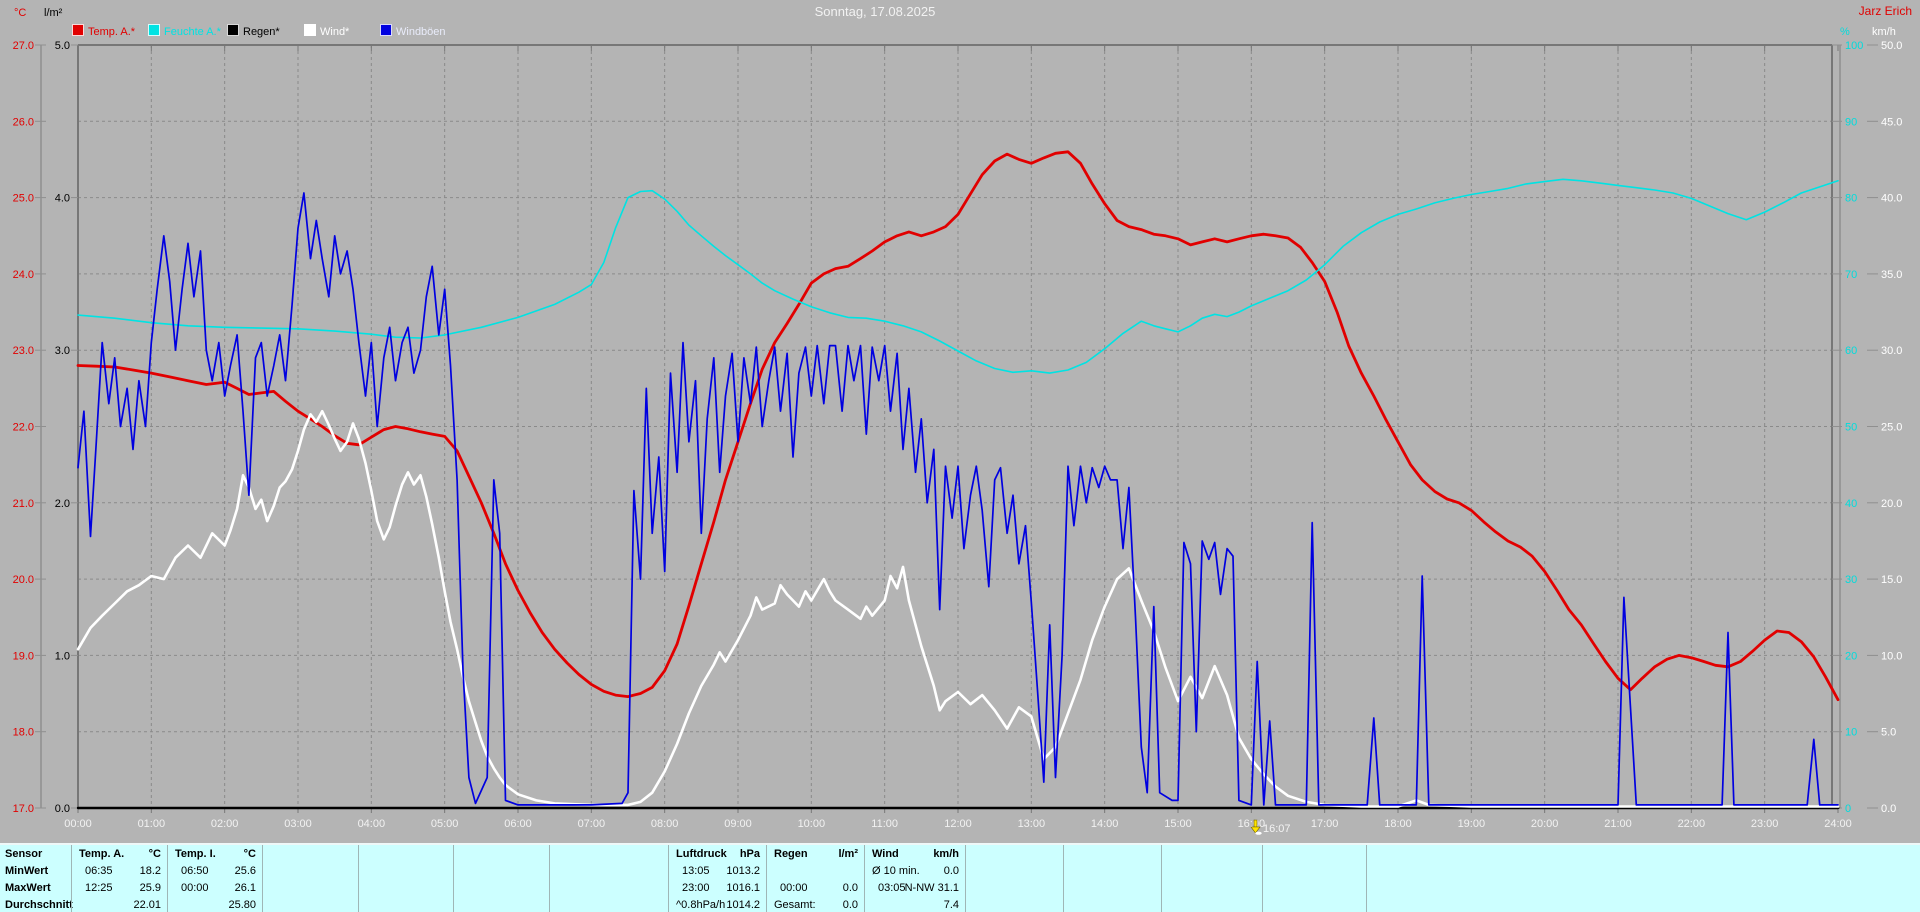  What do you see at coordinates (815, 878) in the screenshot?
I see `table-col-rain: Regen l/m² 00:00 0.0 Gesamt: 0.0` at bounding box center [815, 878].